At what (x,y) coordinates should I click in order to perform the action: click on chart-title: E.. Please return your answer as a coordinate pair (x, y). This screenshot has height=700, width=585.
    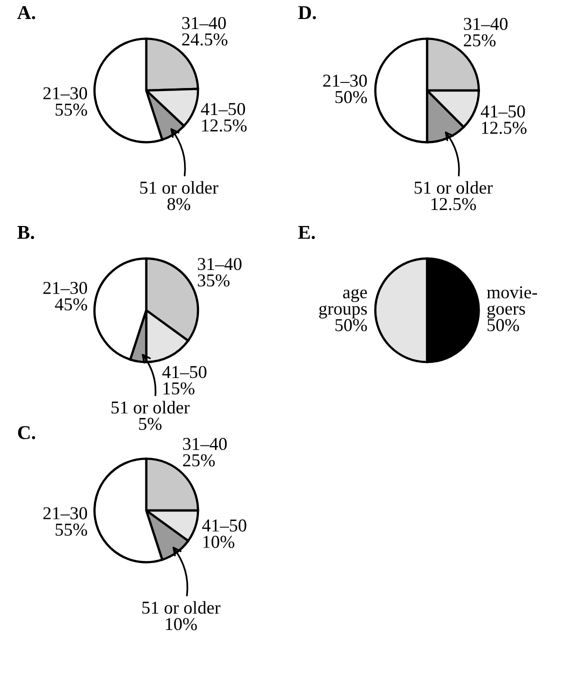
    Looking at the image, I should click on (306, 233).